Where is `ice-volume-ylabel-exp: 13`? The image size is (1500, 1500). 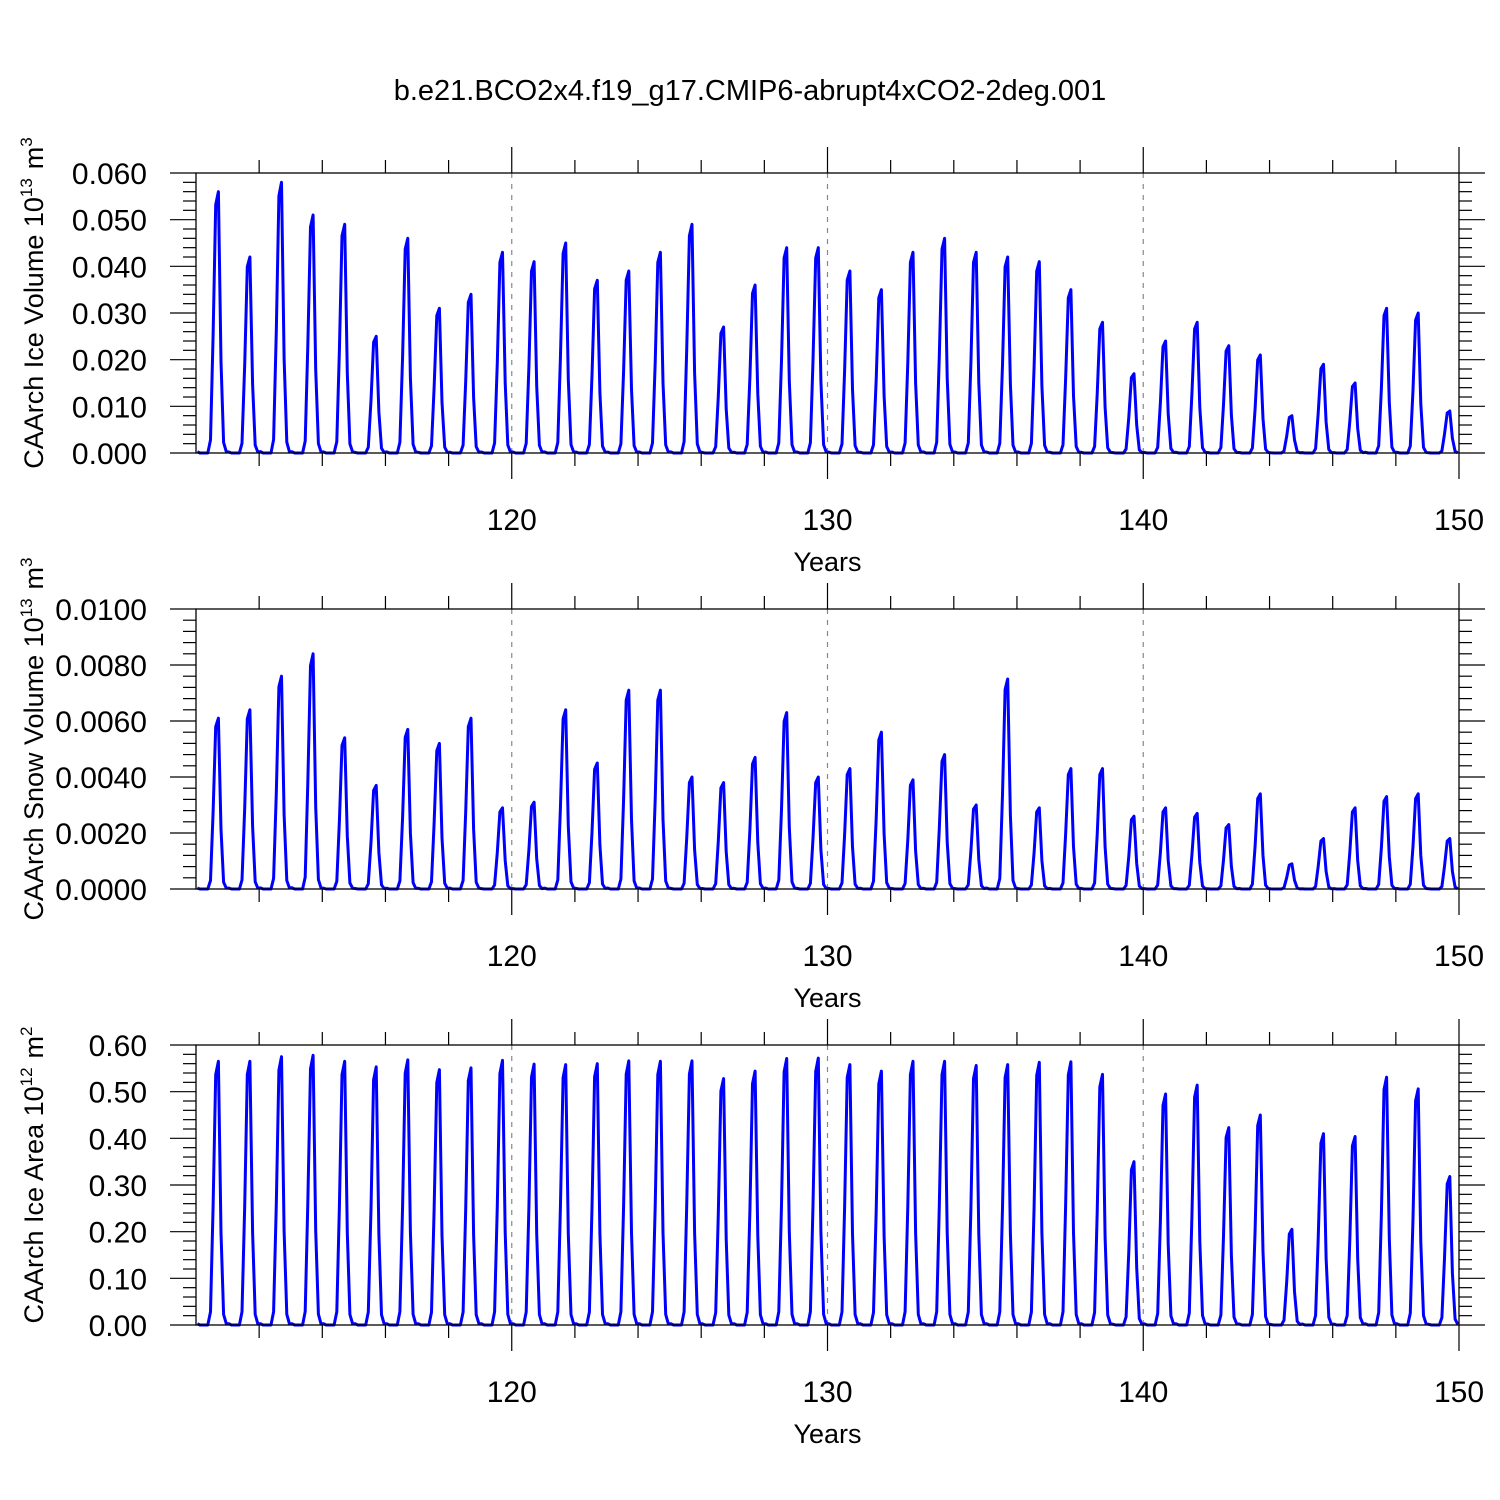 ice-volume-ylabel-exp: 13 is located at coordinates (26, 187).